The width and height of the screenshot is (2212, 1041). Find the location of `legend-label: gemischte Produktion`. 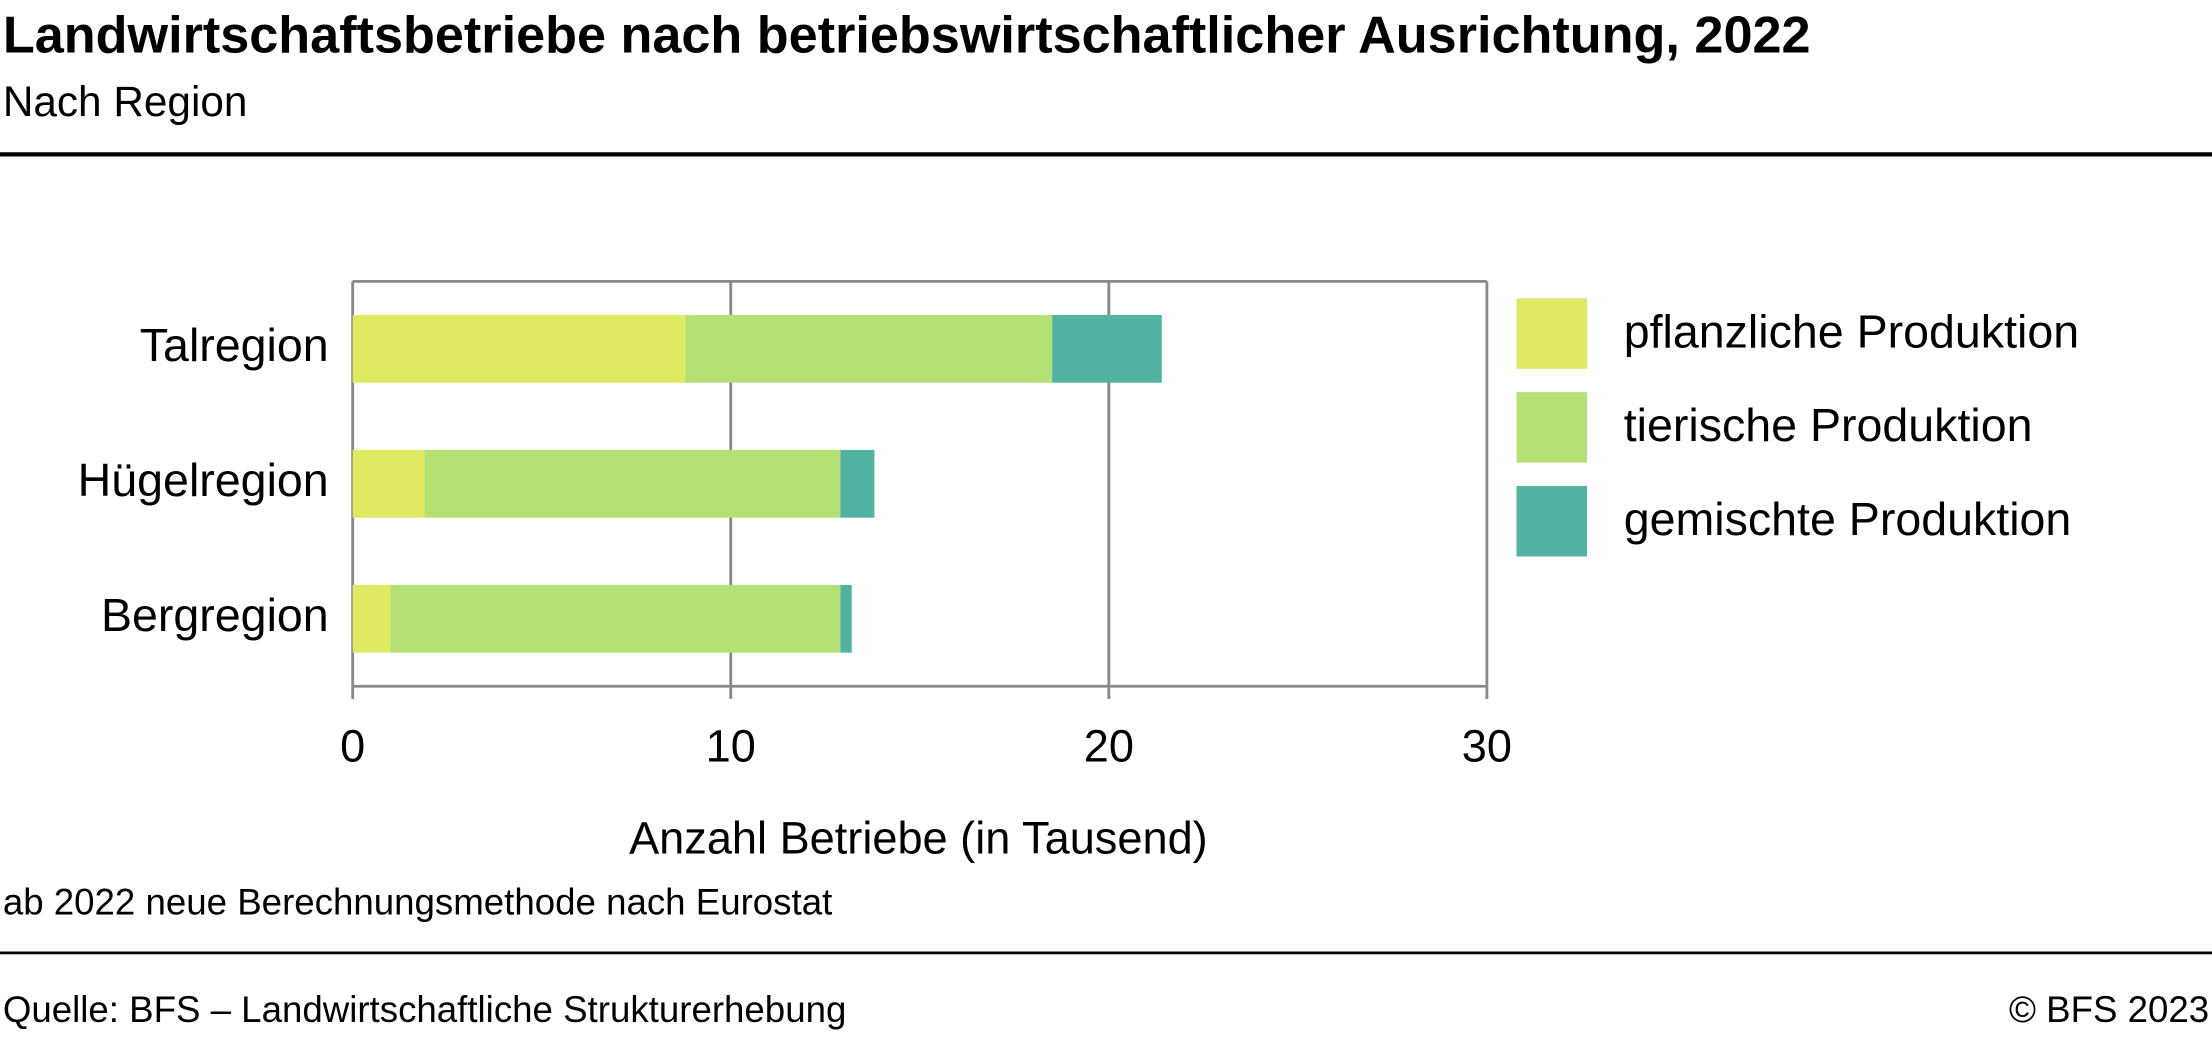

legend-label: gemischte Produktion is located at coordinates (1848, 519).